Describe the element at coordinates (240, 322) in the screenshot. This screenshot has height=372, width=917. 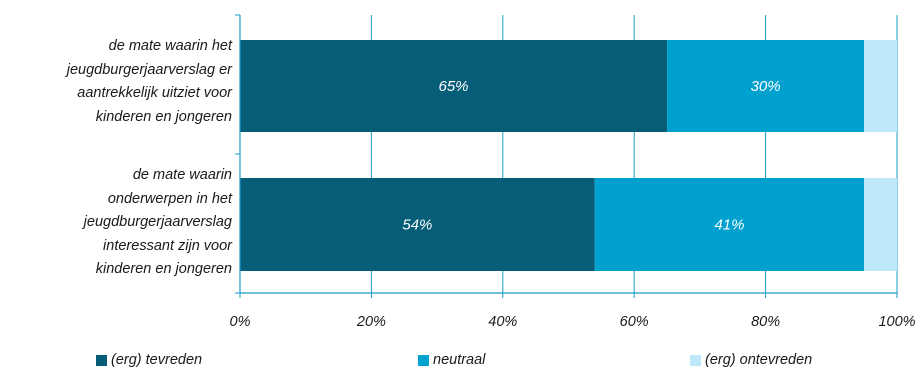
I see `x-tick-label-0: 0%` at that location.